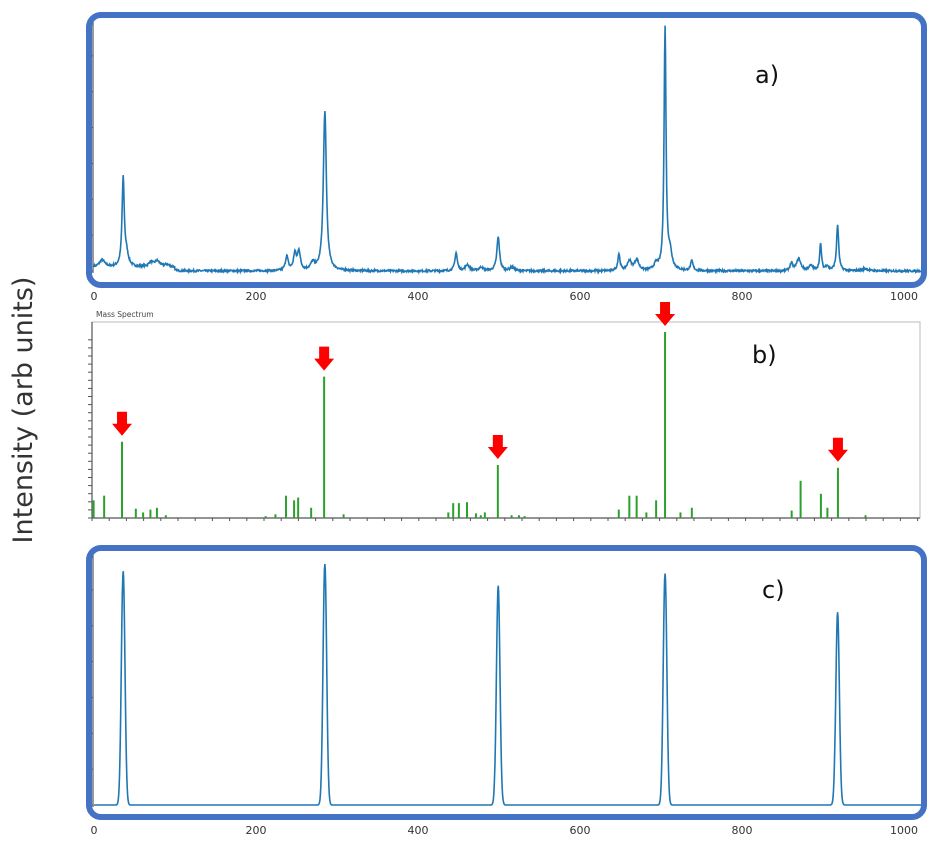 The height and width of the screenshot is (852, 939). I want to click on panel-b-title: Mass Spectrum, so click(125, 314).